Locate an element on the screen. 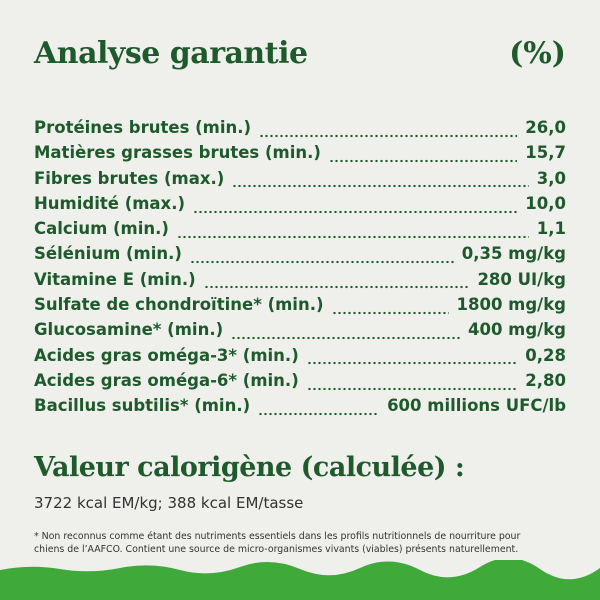  nutrient-name: Sulfate de chondroïtine* (min.) is located at coordinates (179, 305).